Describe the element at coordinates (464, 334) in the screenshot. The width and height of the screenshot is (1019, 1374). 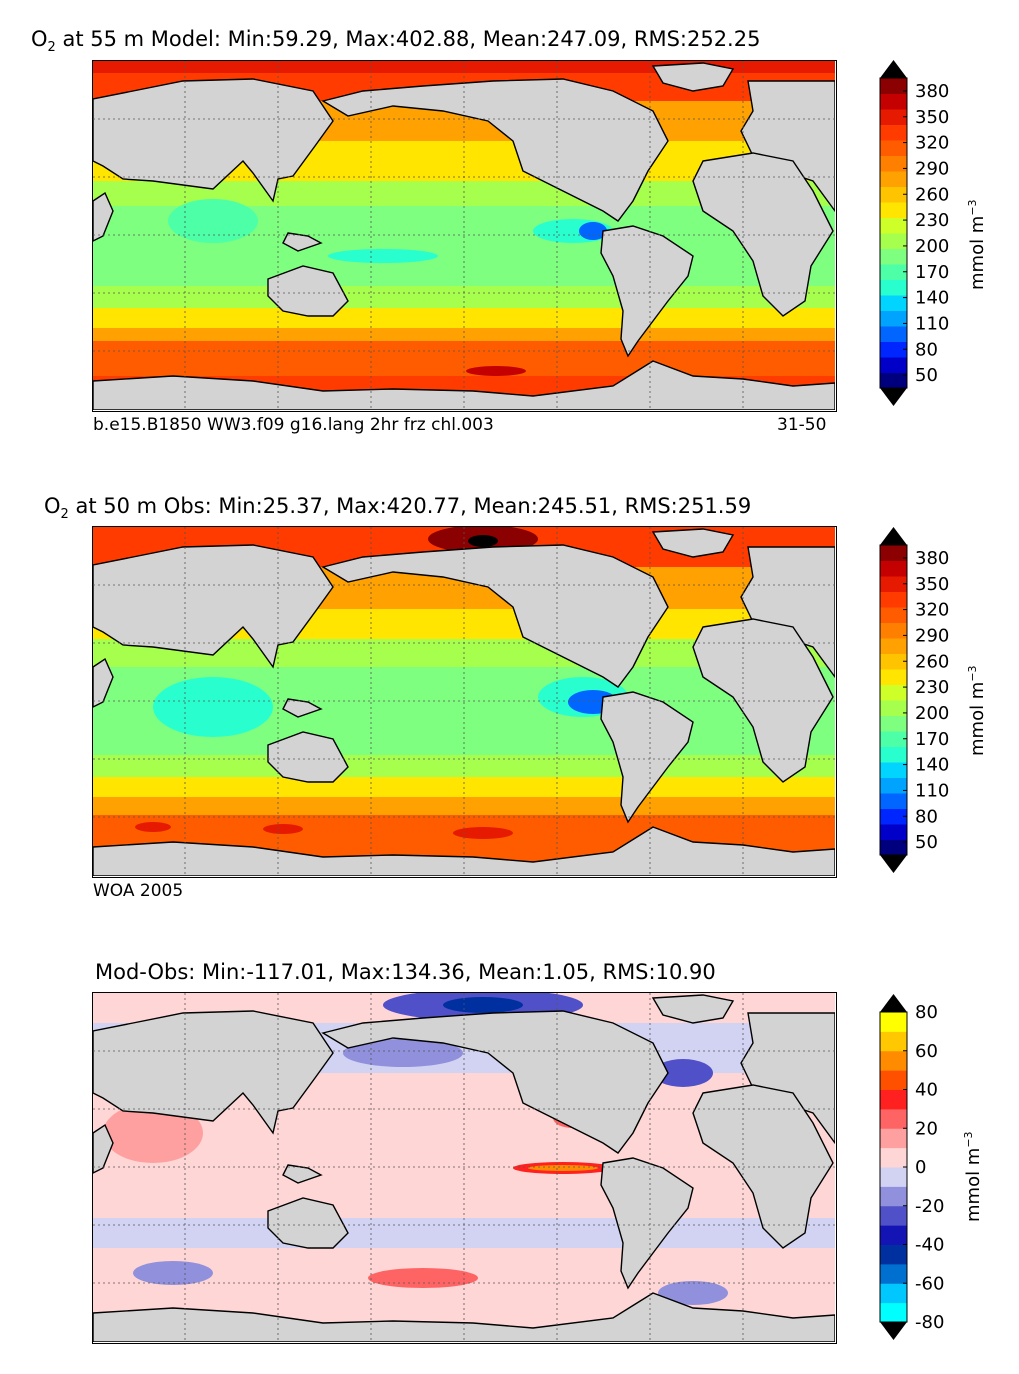
I see `band-south-mid` at that location.